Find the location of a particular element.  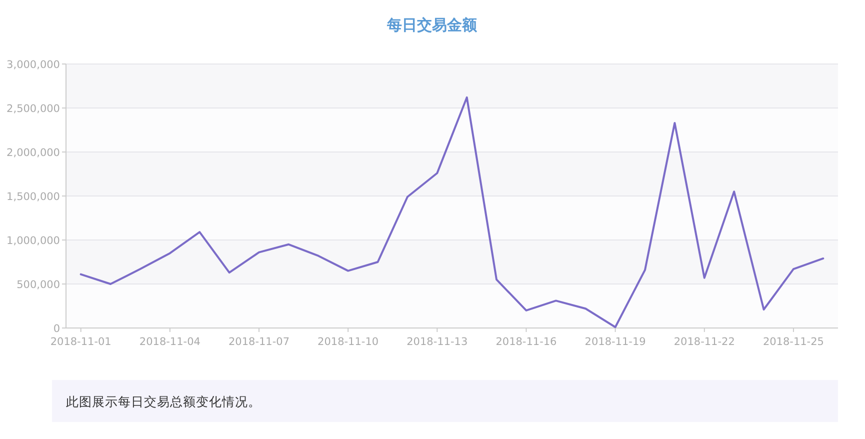

x-tick-label: 2018-11-04 is located at coordinates (170, 342).